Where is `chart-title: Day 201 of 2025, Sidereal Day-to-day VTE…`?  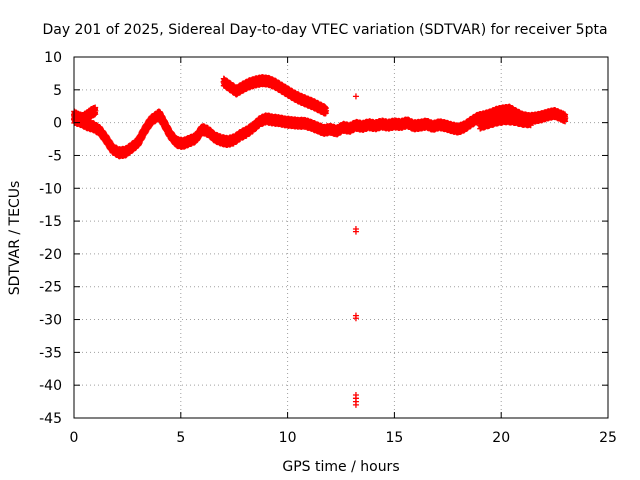
chart-title: Day 201 of 2025, Sidereal Day-to-day VTE… is located at coordinates (324, 30).